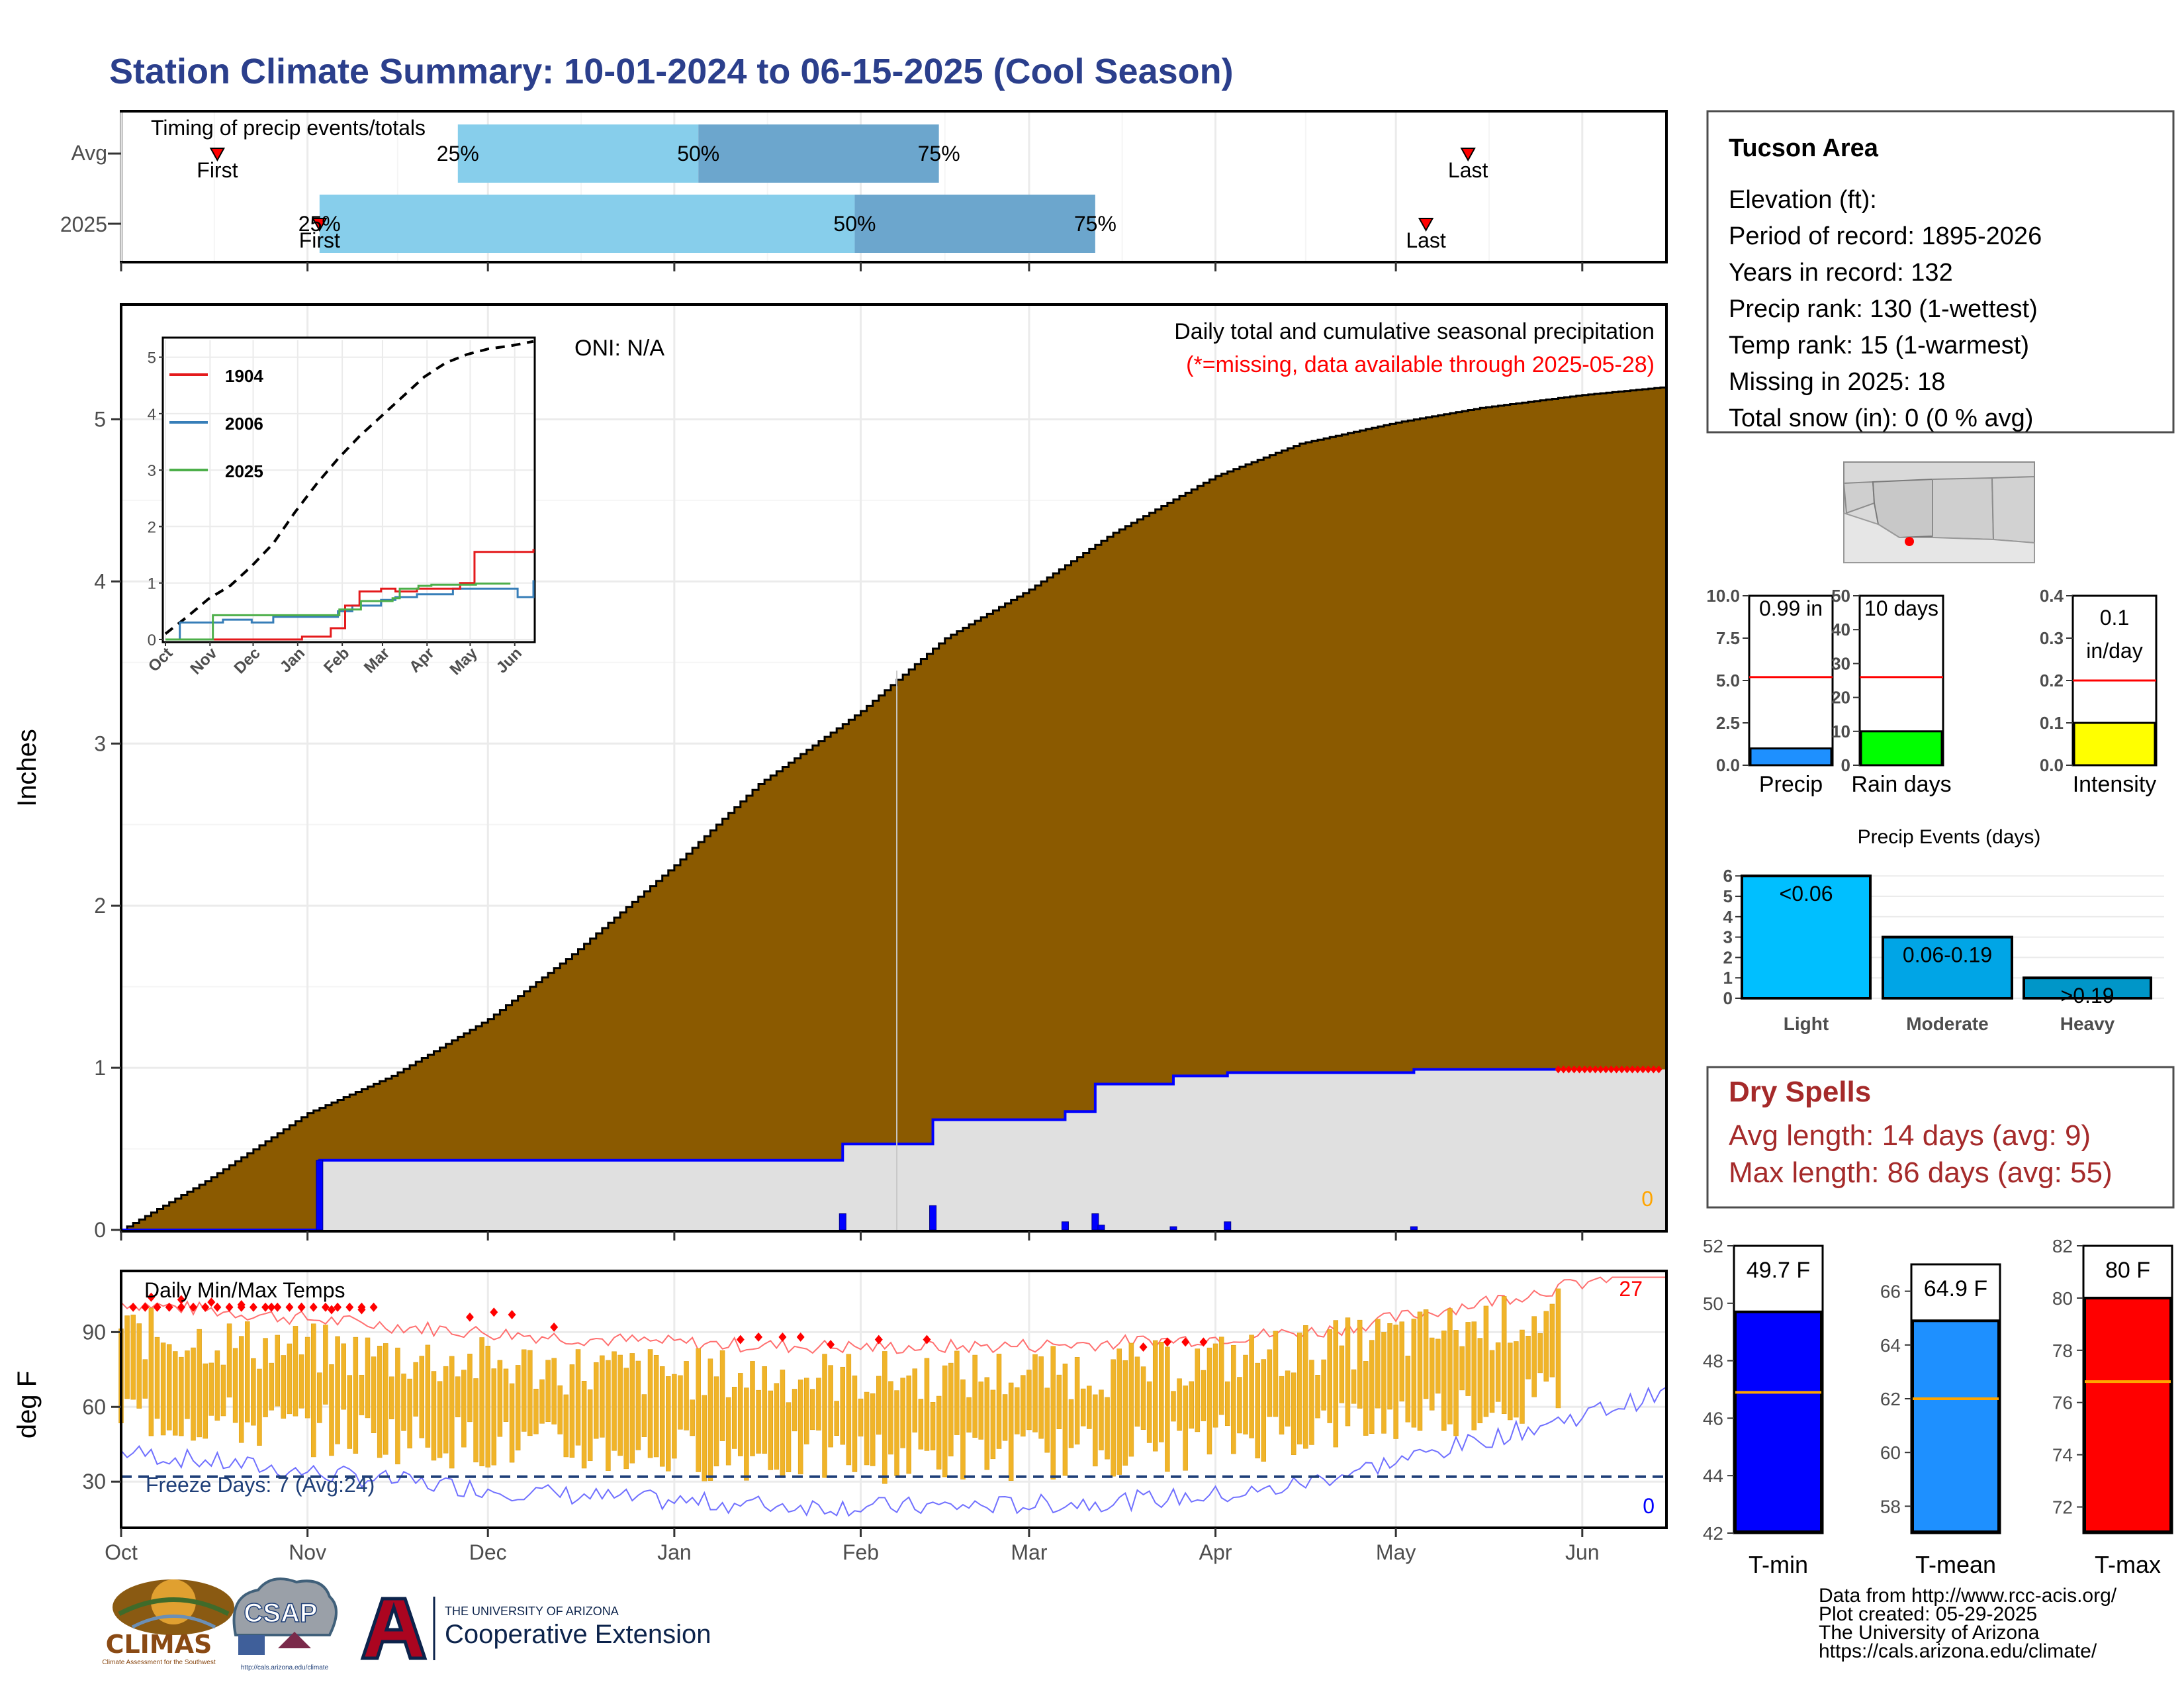  What do you see at coordinates (1955, 1564) in the screenshot?
I see `tbar-category-label: T-mean` at bounding box center [1955, 1564].